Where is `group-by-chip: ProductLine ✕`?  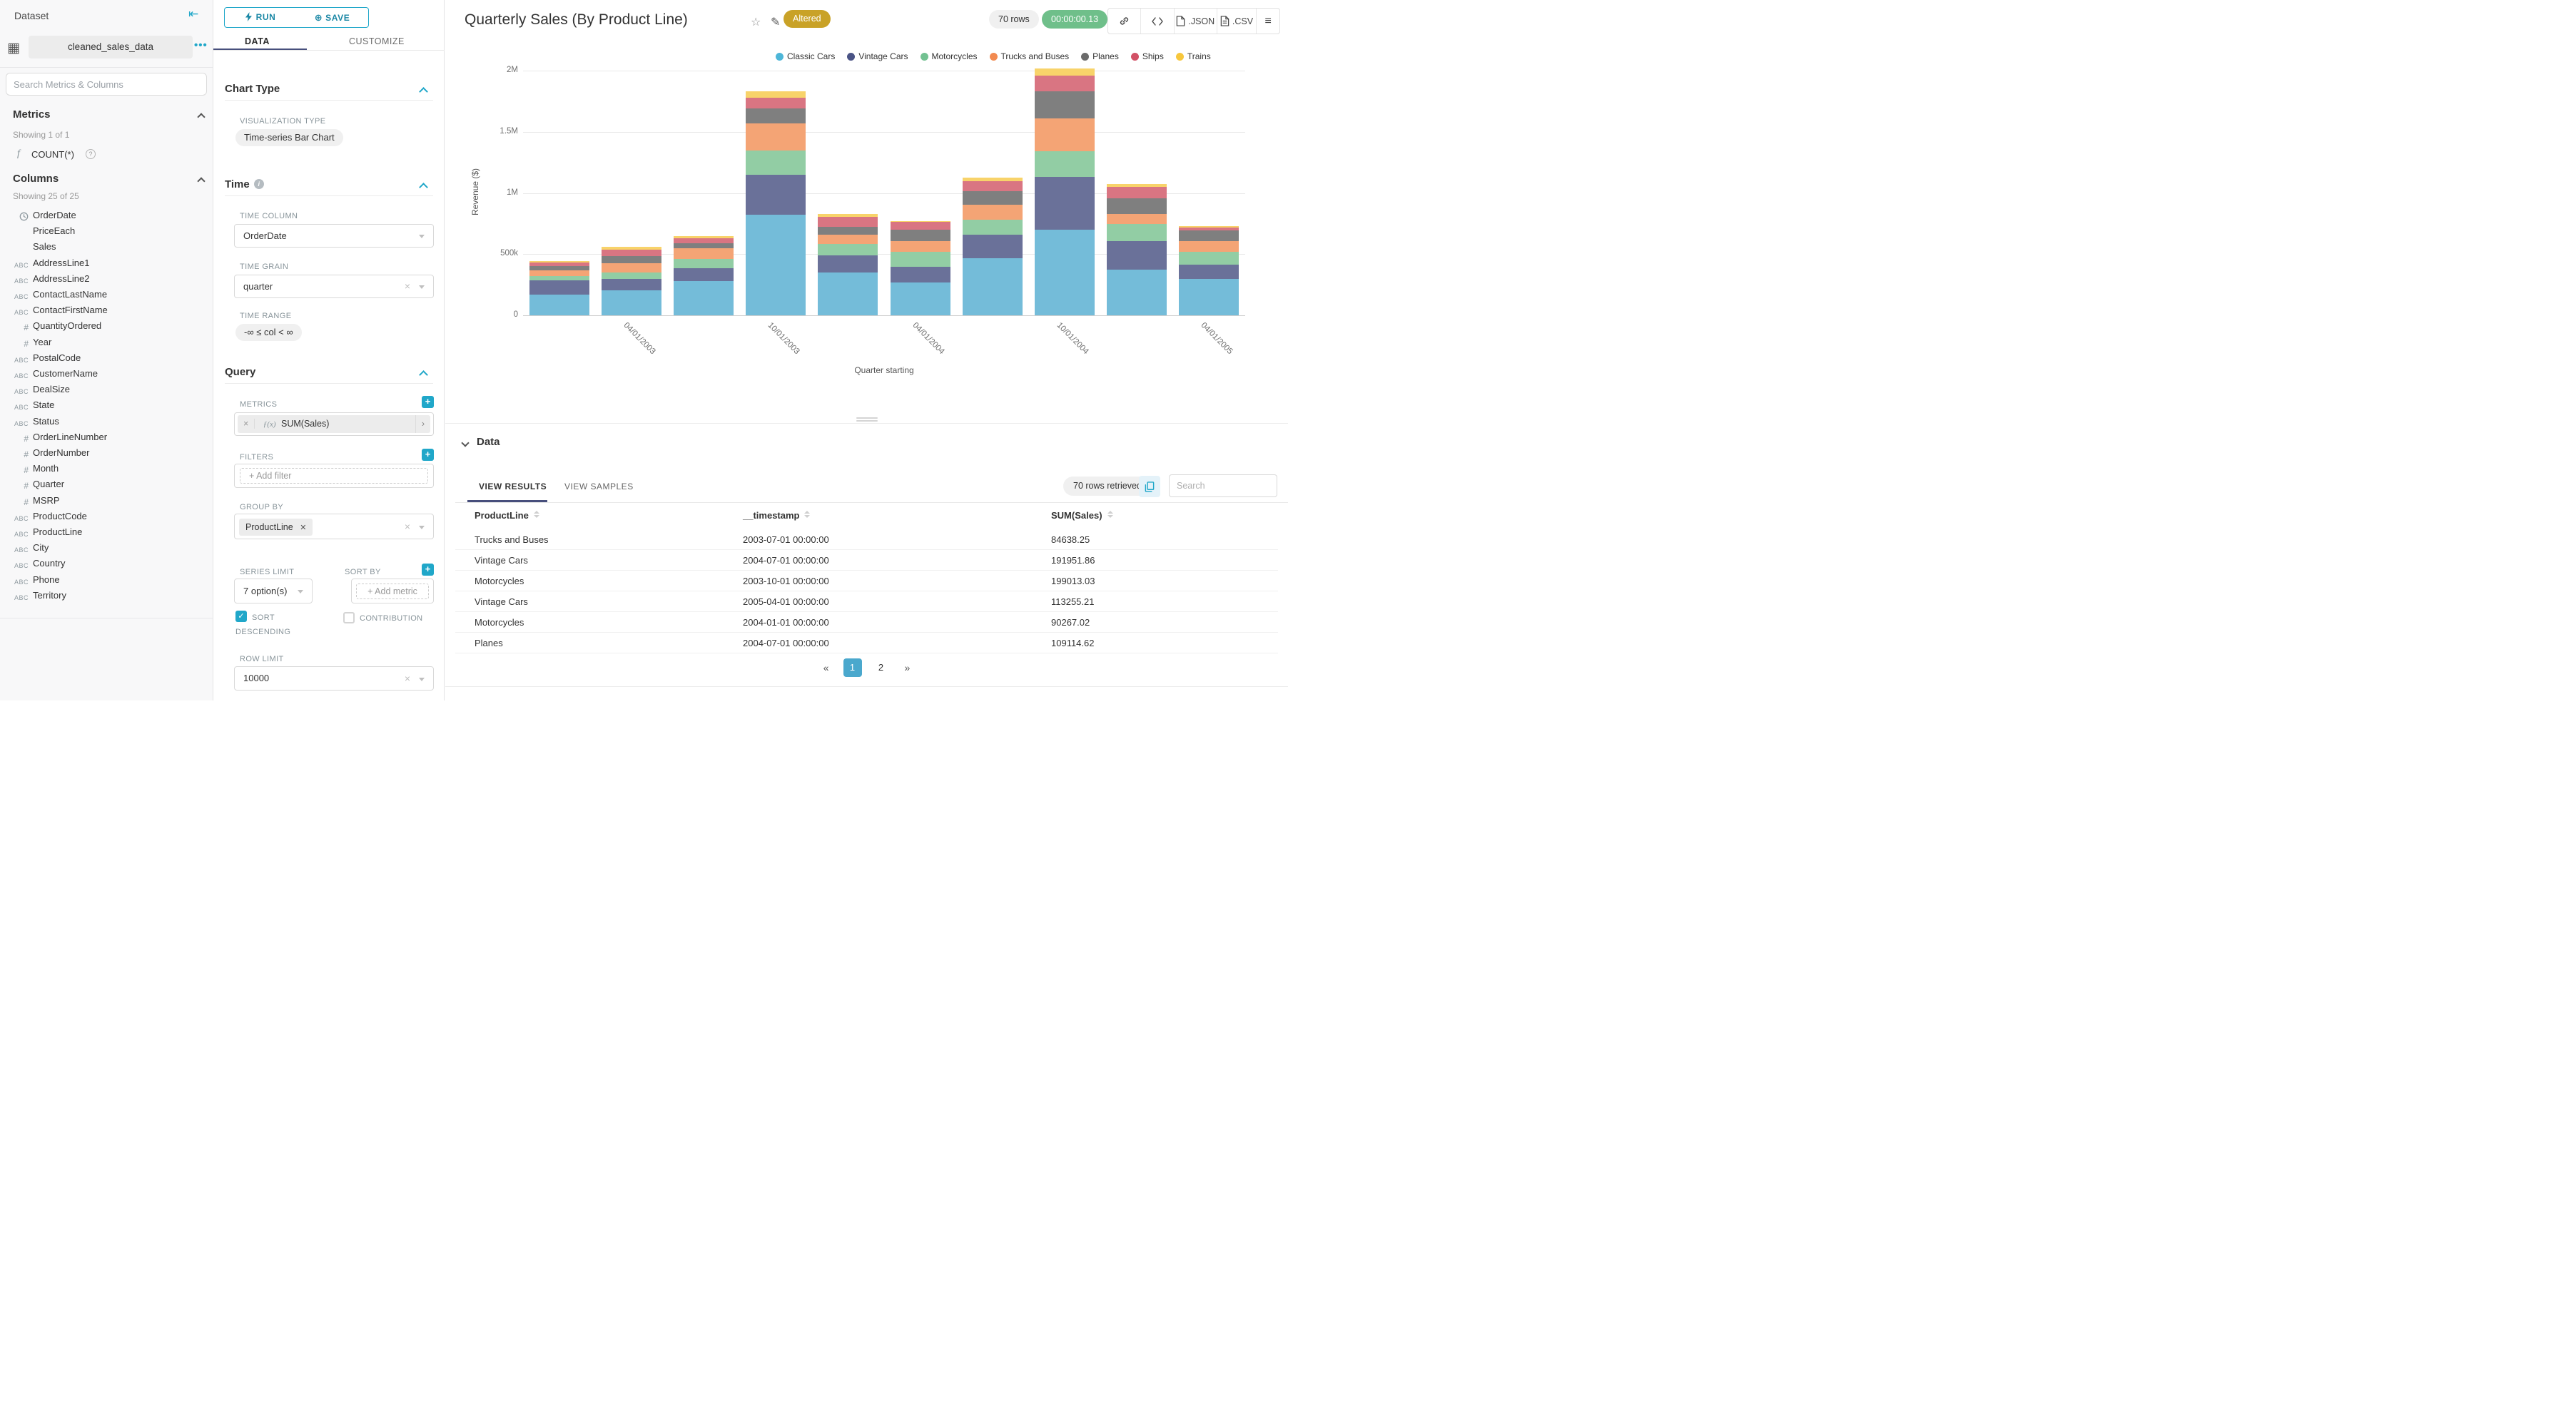 group-by-chip: ProductLine ✕ is located at coordinates (276, 527).